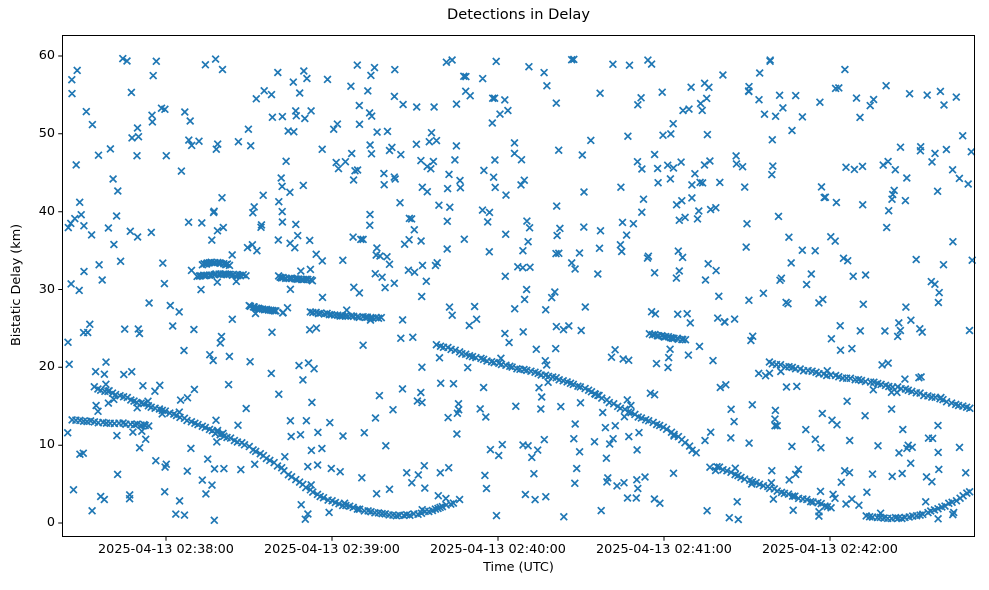 The height and width of the screenshot is (590, 989). I want to click on x-tick-label: 2025-04-13 02:38:00, so click(166, 549).